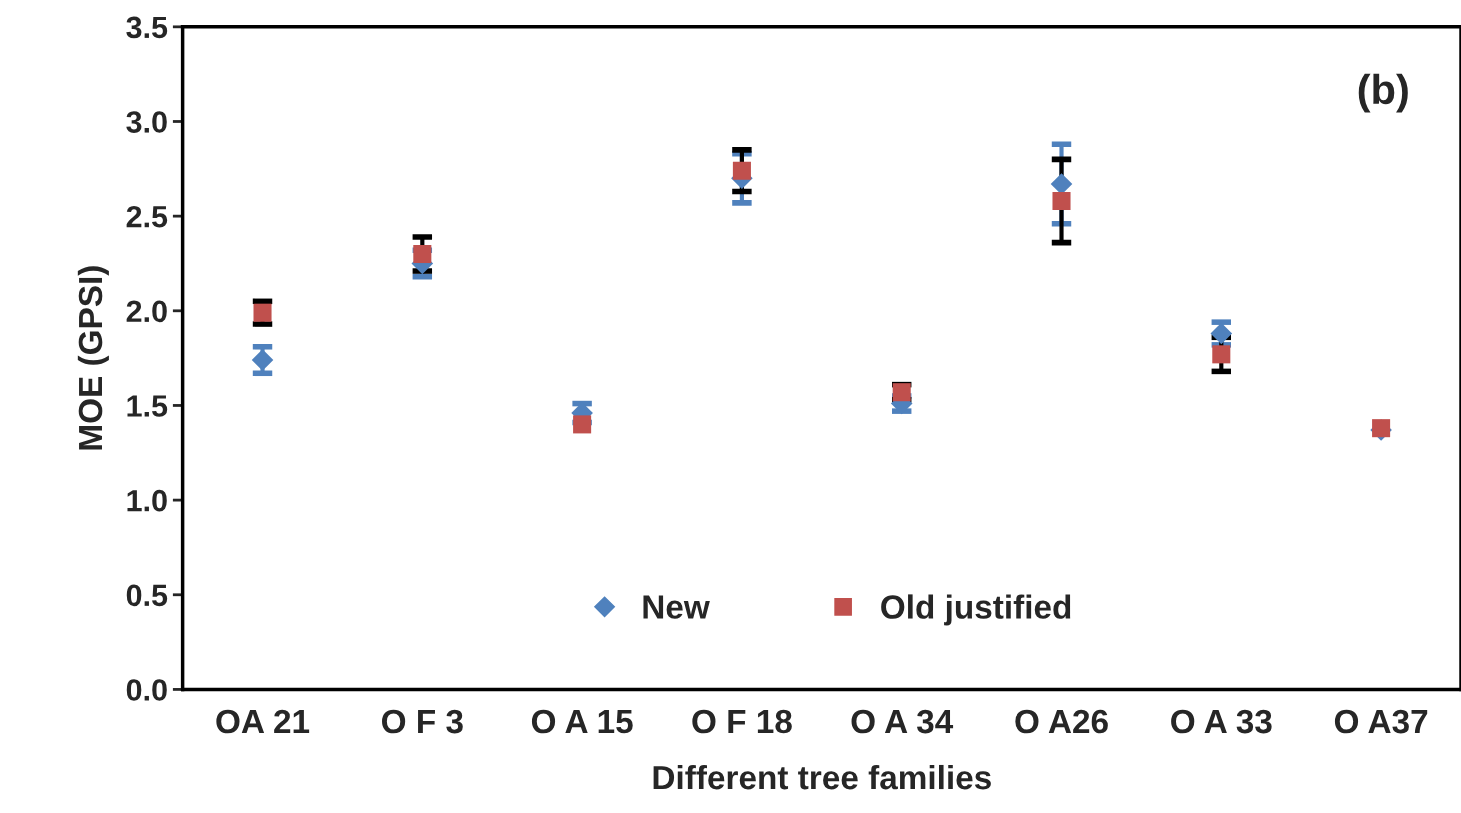  I want to click on y-tick-label: 0.0, so click(146, 690).